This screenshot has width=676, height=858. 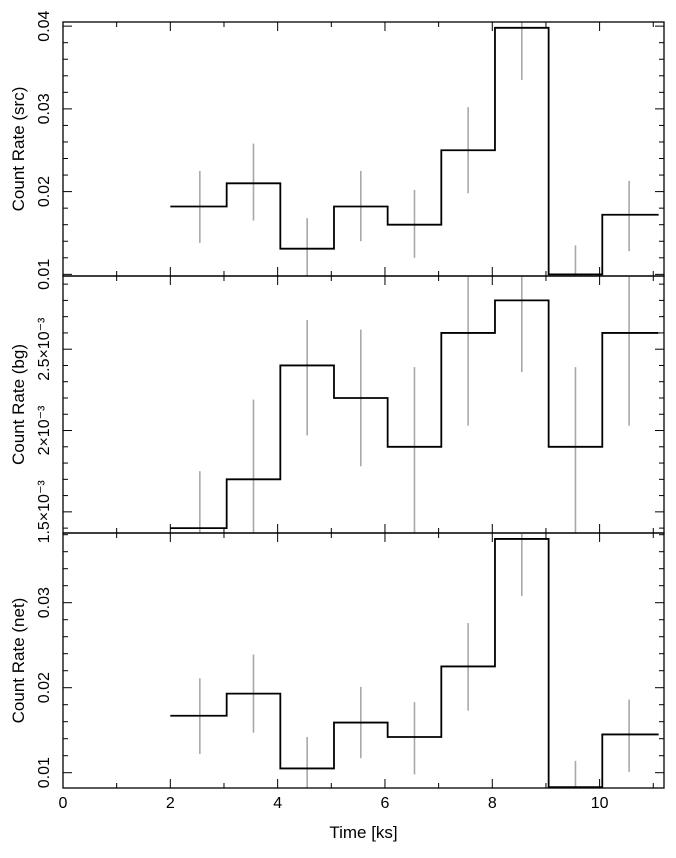 I want to click on src-ylabel: Count Rate (src), so click(x=18, y=149).